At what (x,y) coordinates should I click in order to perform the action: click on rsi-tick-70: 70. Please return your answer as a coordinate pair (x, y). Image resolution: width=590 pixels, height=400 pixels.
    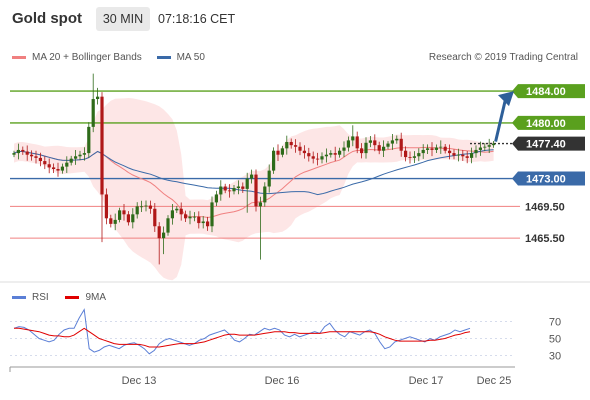
    Looking at the image, I should click on (555, 323).